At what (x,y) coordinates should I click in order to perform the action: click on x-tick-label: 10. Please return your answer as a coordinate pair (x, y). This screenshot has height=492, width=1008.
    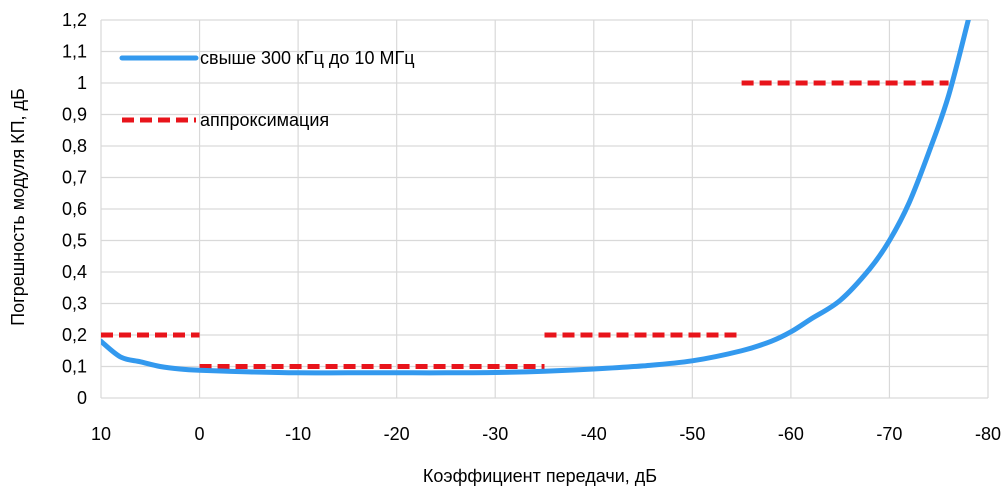
    Looking at the image, I should click on (101, 434).